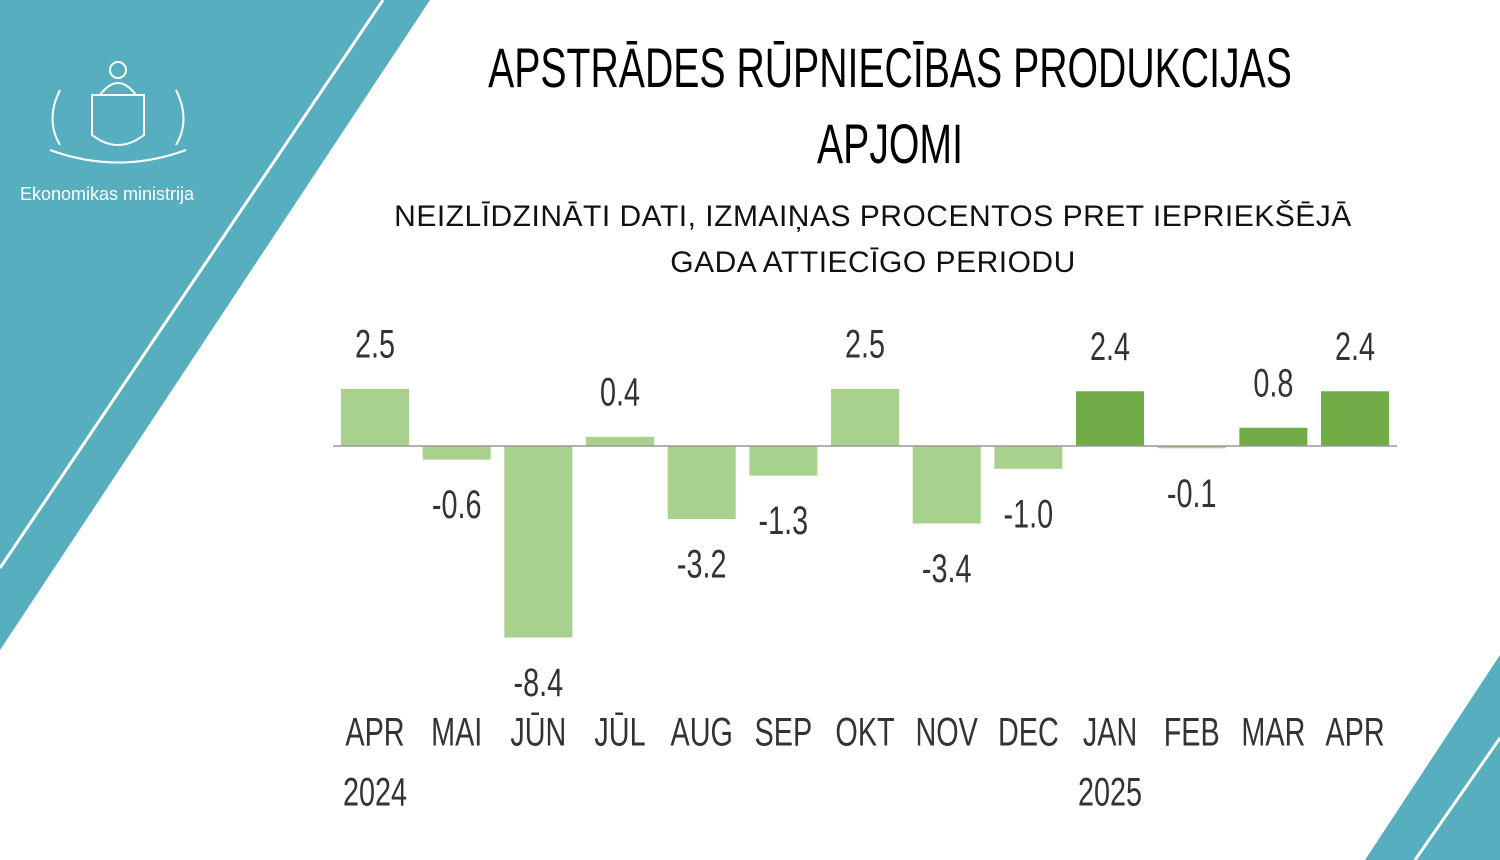  What do you see at coordinates (1273, 732) in the screenshot?
I see `x-tick-label: MAR` at bounding box center [1273, 732].